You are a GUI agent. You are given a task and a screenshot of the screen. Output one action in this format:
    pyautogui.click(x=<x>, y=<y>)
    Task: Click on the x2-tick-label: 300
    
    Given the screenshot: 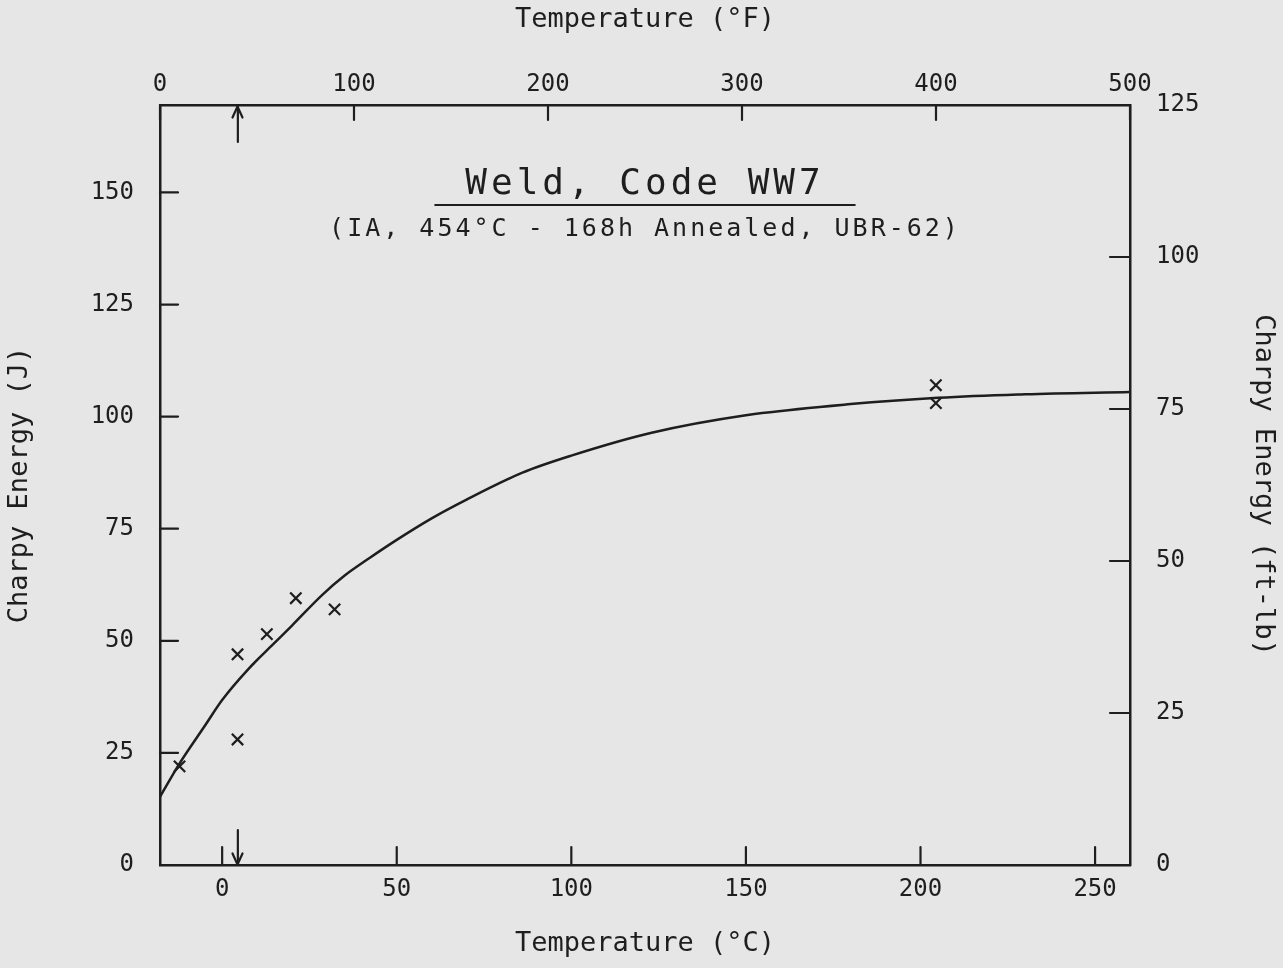 What is the action you would take?
    pyautogui.click(x=742, y=82)
    